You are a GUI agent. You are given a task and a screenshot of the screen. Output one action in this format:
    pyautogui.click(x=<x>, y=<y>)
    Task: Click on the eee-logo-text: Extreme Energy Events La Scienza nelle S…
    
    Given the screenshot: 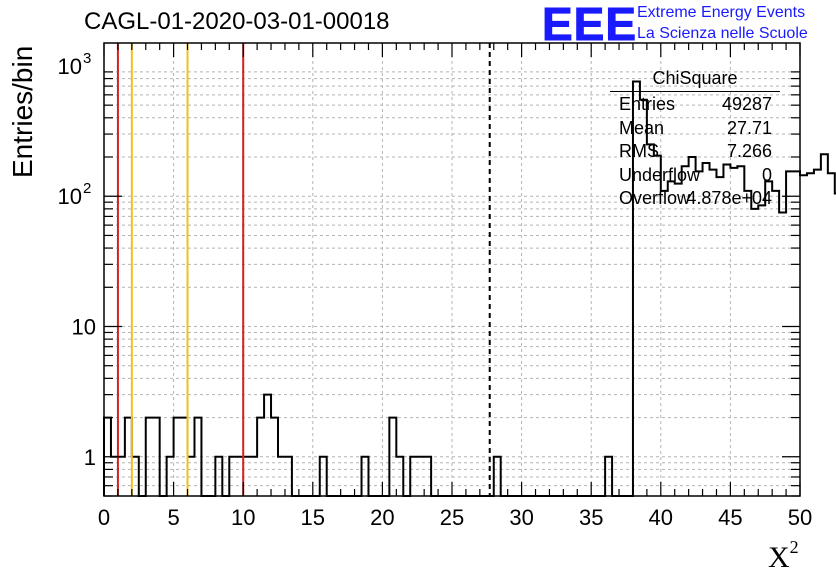 What is the action you would take?
    pyautogui.click(x=722, y=23)
    